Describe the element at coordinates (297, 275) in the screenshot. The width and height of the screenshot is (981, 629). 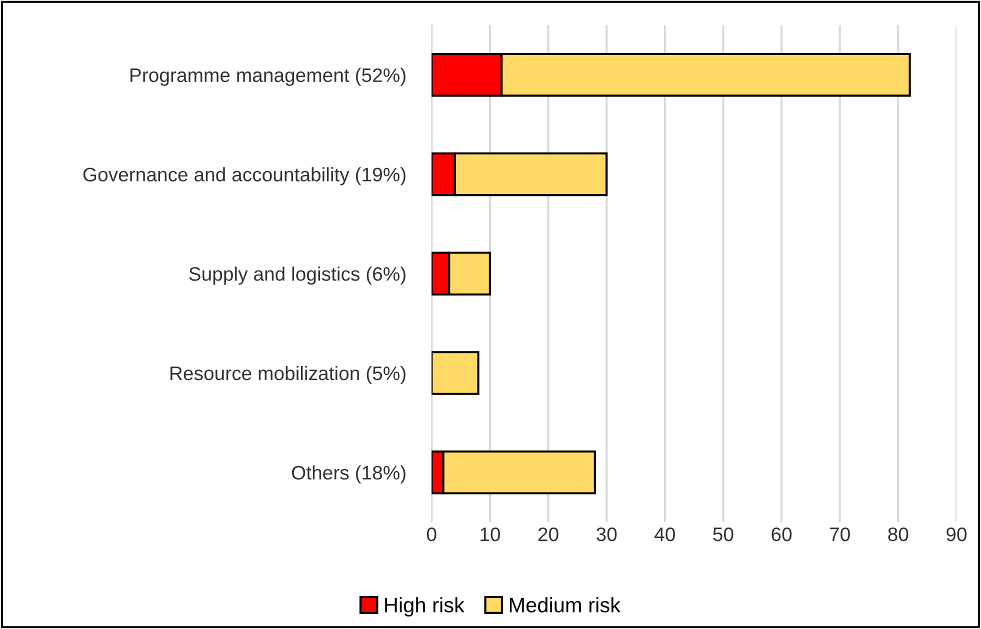
I see `y-tick-label: Supply and logistics (6%)` at that location.